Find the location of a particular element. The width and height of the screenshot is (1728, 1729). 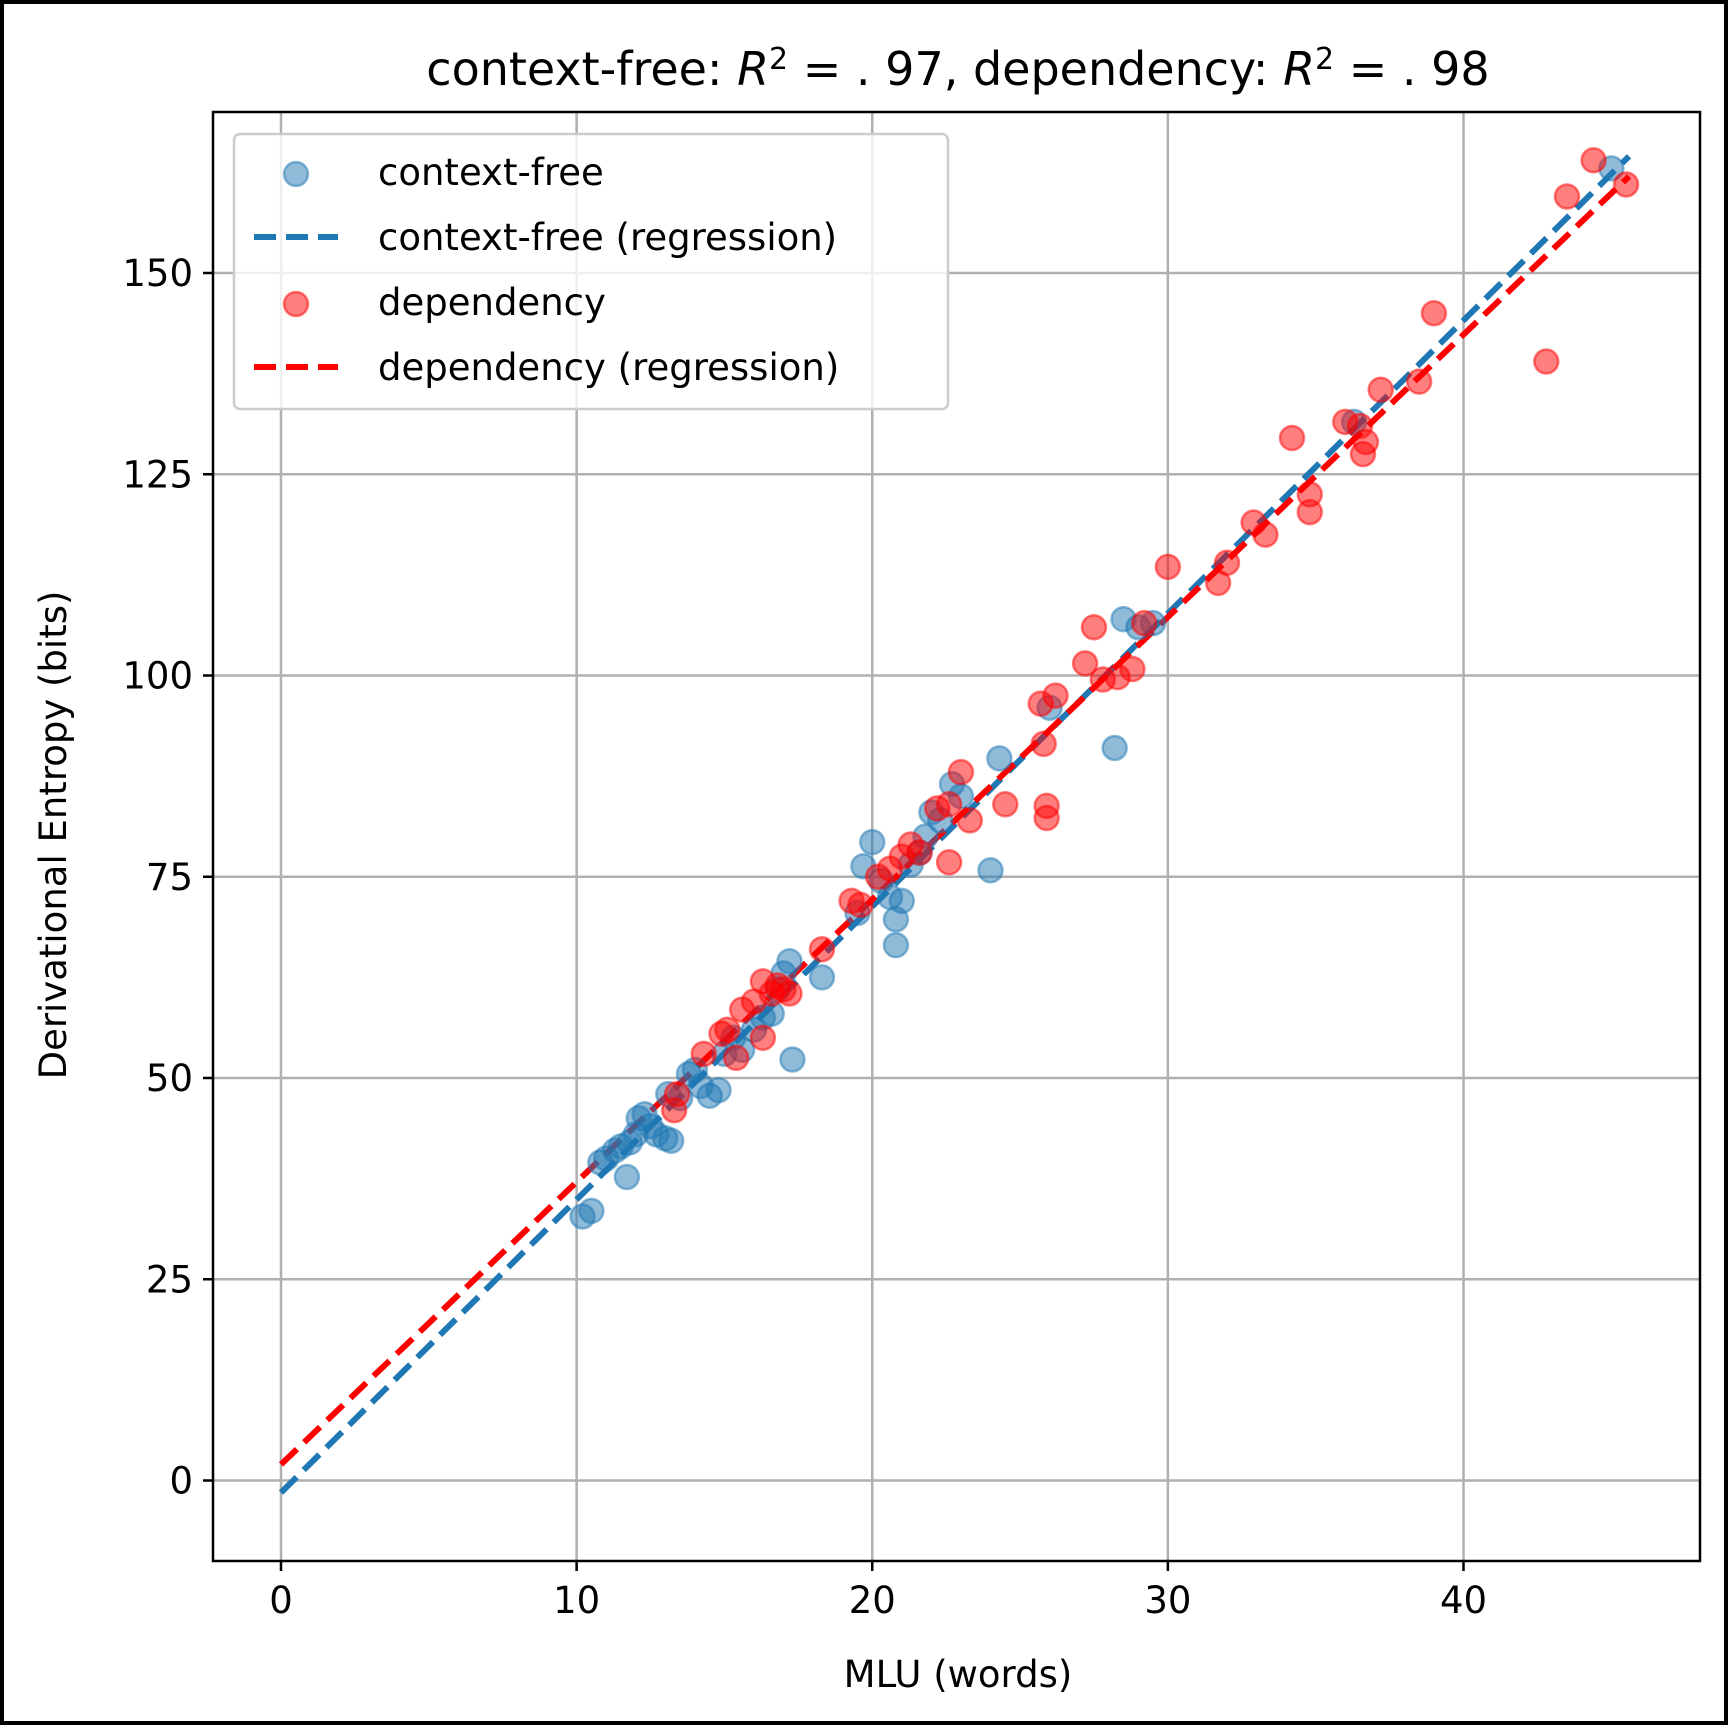

y-tick-label: 25 is located at coordinates (169, 1279).